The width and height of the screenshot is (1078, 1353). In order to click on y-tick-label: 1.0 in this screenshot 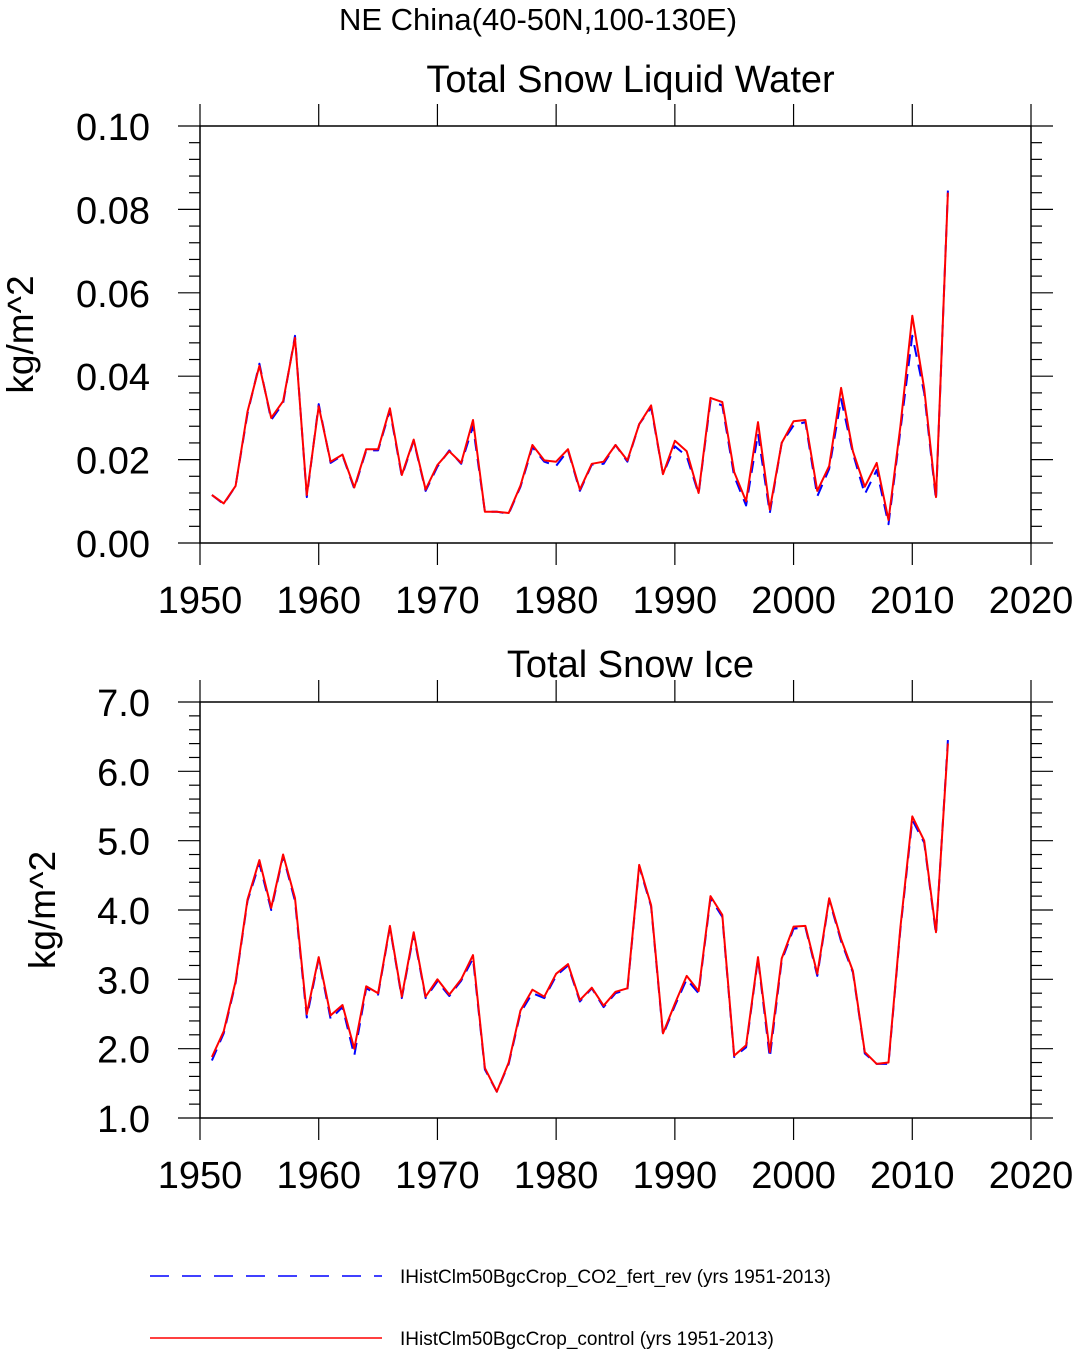, I will do `click(123, 1120)`.